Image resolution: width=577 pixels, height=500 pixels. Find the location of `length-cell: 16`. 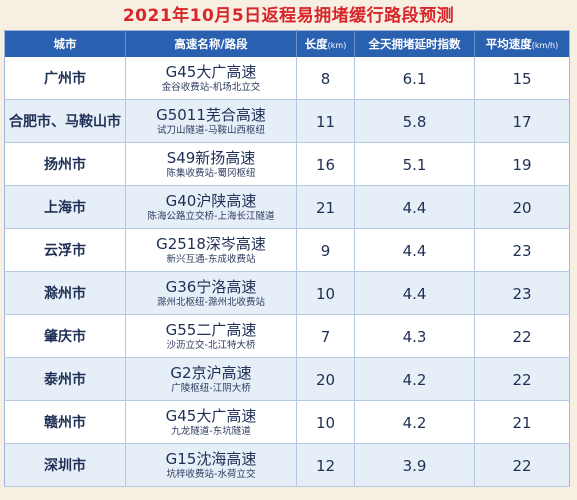

length-cell: 16 is located at coordinates (325, 164).